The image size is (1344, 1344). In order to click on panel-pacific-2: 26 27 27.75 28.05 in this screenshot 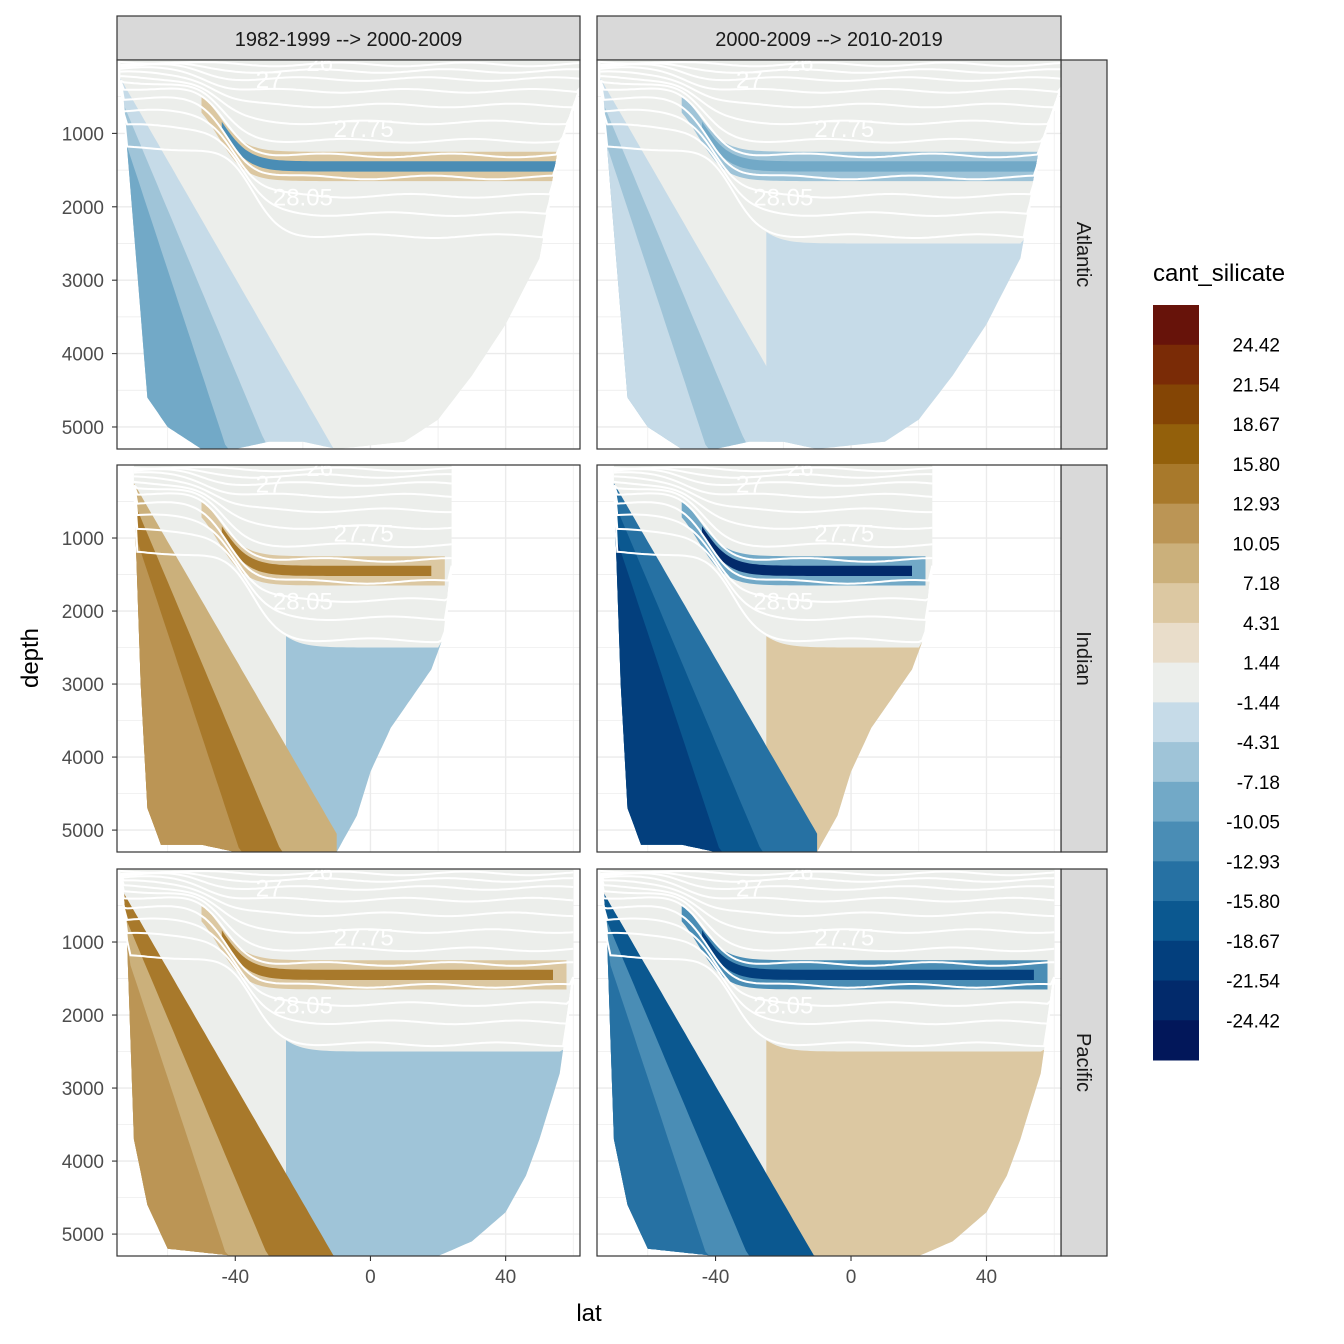, I will do `click(829, 1058)`.